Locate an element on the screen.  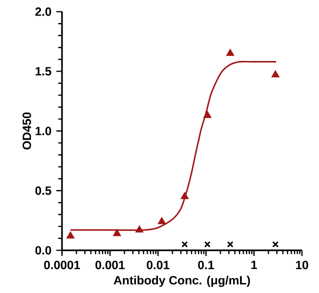
x-tick-label: 0.01 is located at coordinates (158, 265).